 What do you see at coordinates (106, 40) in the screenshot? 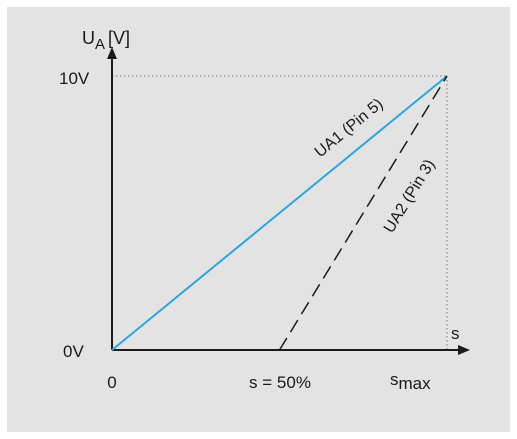
I see `y-axis-title: UA [V]` at bounding box center [106, 40].